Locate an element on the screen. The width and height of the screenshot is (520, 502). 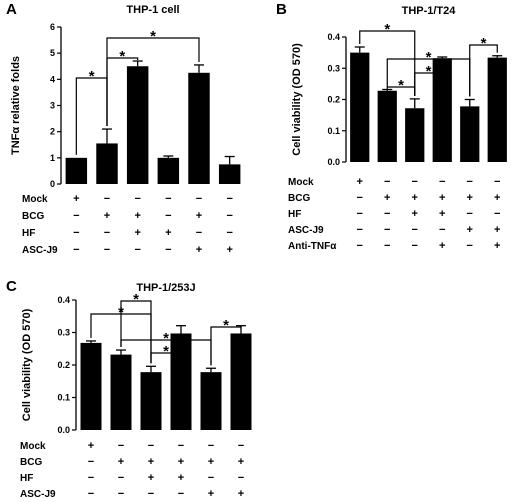
chart-title: THP-1/T24 is located at coordinates (429, 11).